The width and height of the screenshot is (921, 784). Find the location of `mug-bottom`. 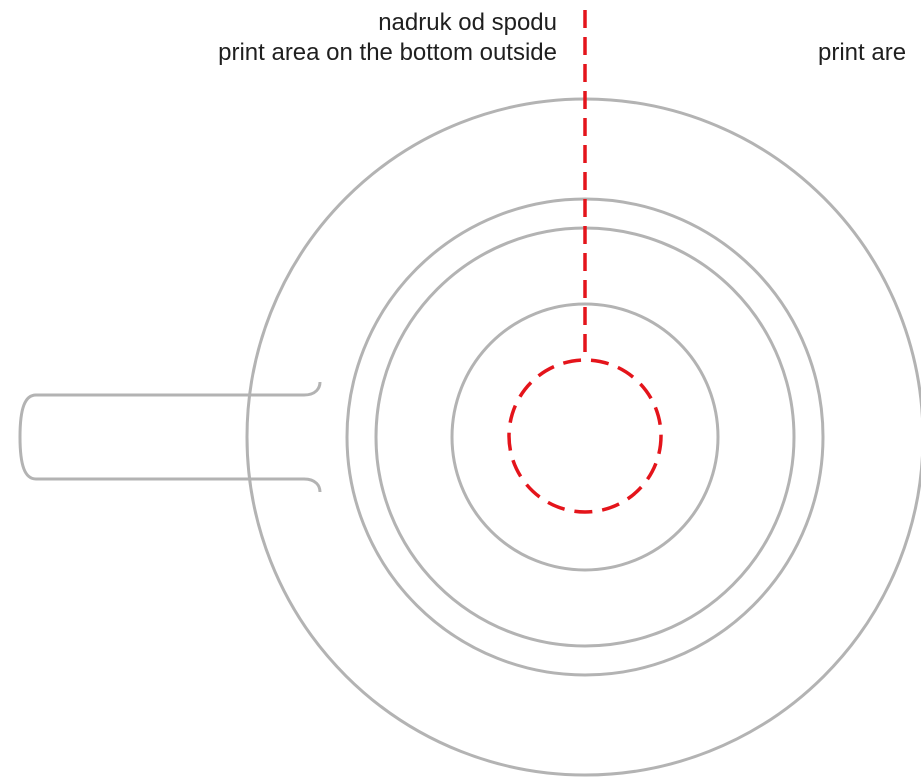

mug-bottom is located at coordinates (585, 437).